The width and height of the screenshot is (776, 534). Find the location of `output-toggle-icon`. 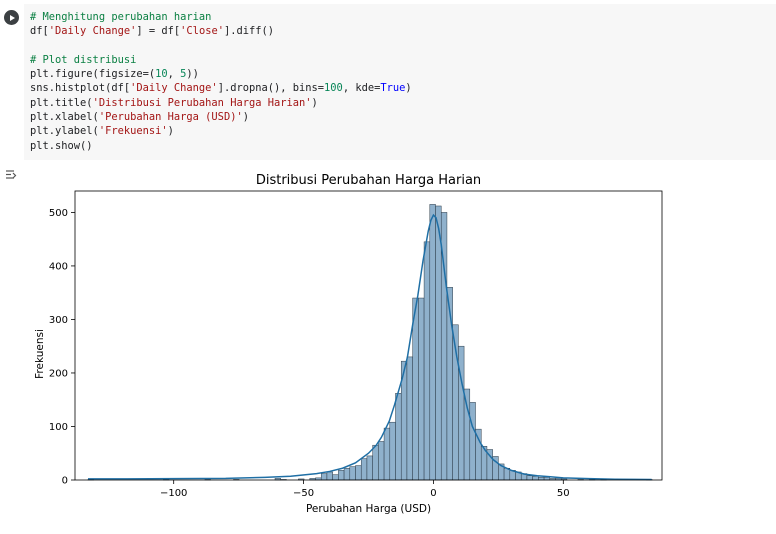

output-toggle-icon is located at coordinates (11, 175).